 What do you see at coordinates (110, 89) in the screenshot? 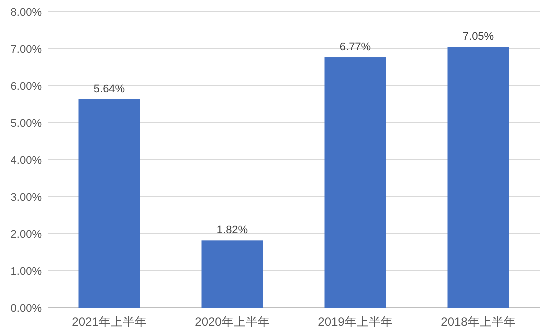
I see `data-label: 5.64%` at bounding box center [110, 89].